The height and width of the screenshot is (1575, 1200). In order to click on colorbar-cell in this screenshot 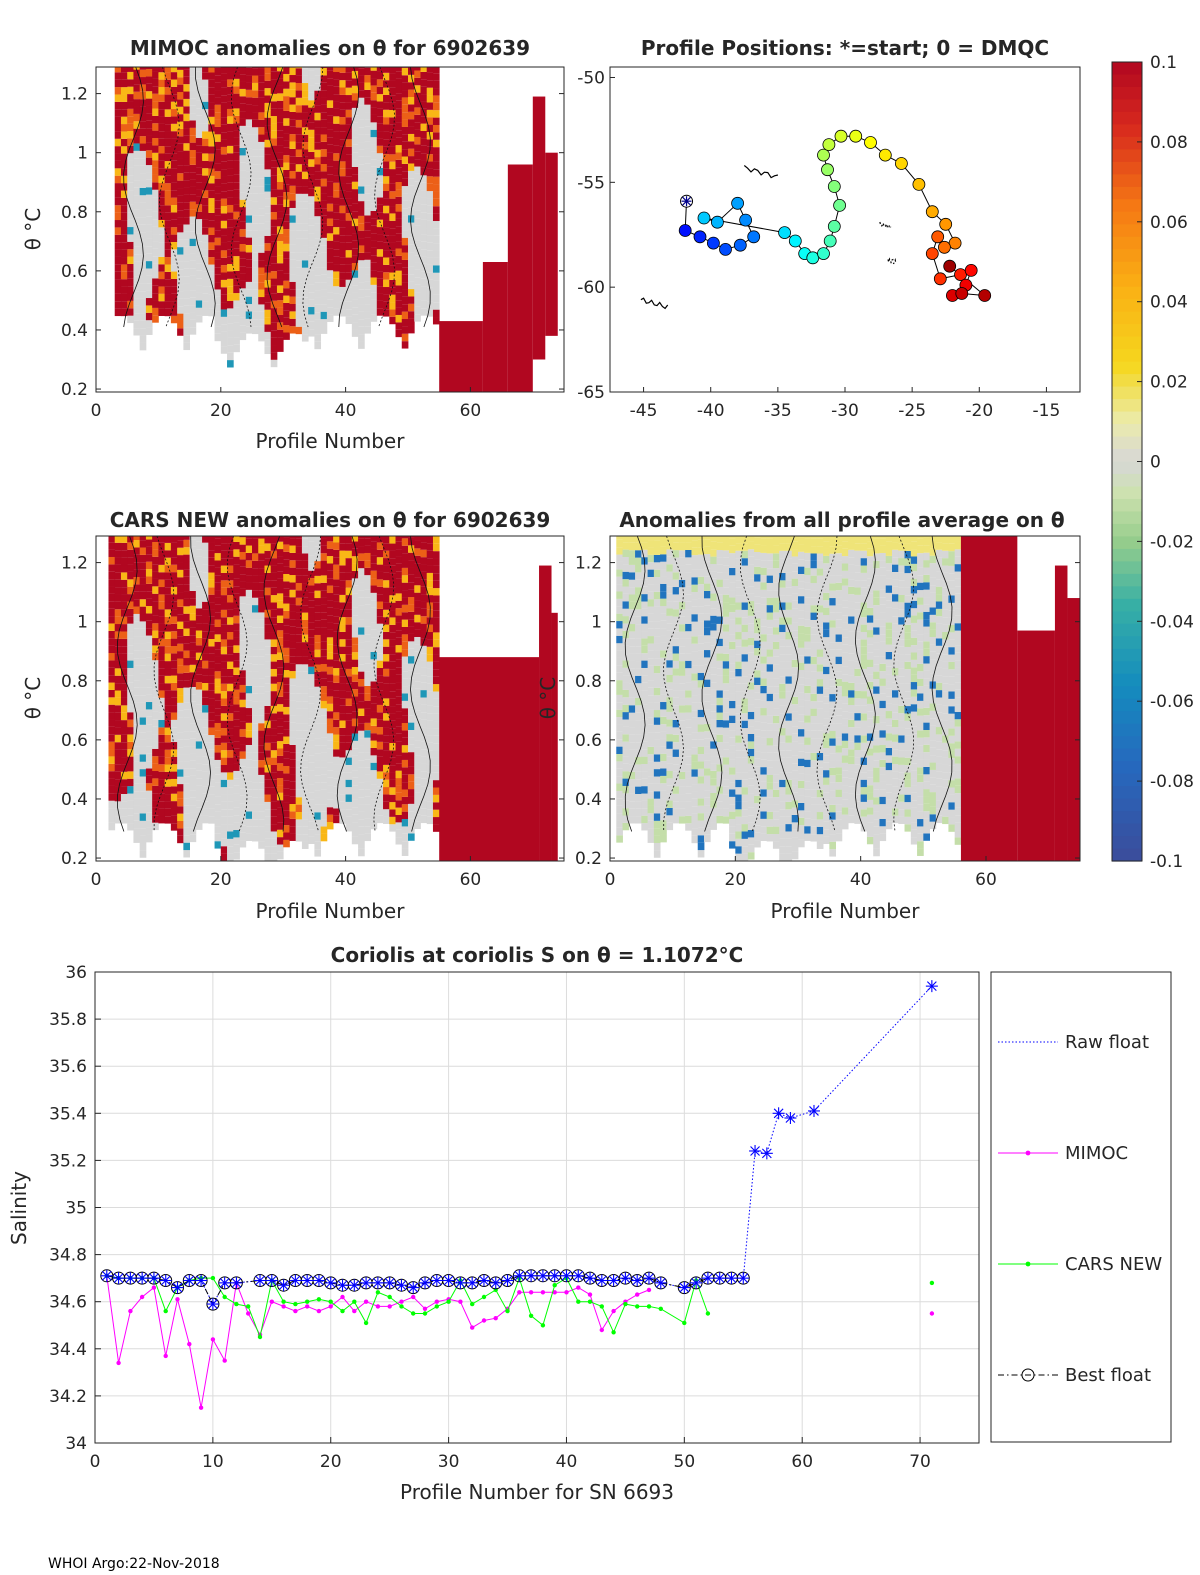, I will do `click(1127, 456)`.